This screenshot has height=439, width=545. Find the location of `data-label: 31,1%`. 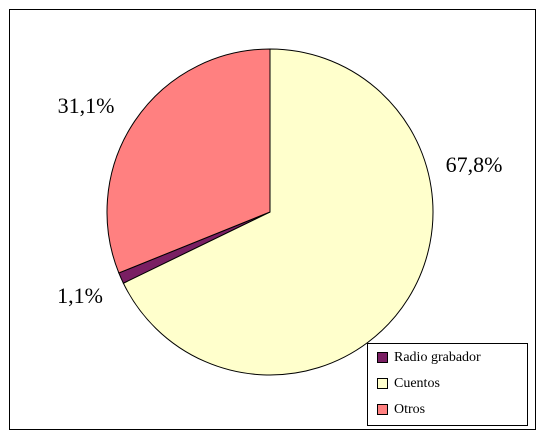

data-label: 31,1% is located at coordinates (86, 105).